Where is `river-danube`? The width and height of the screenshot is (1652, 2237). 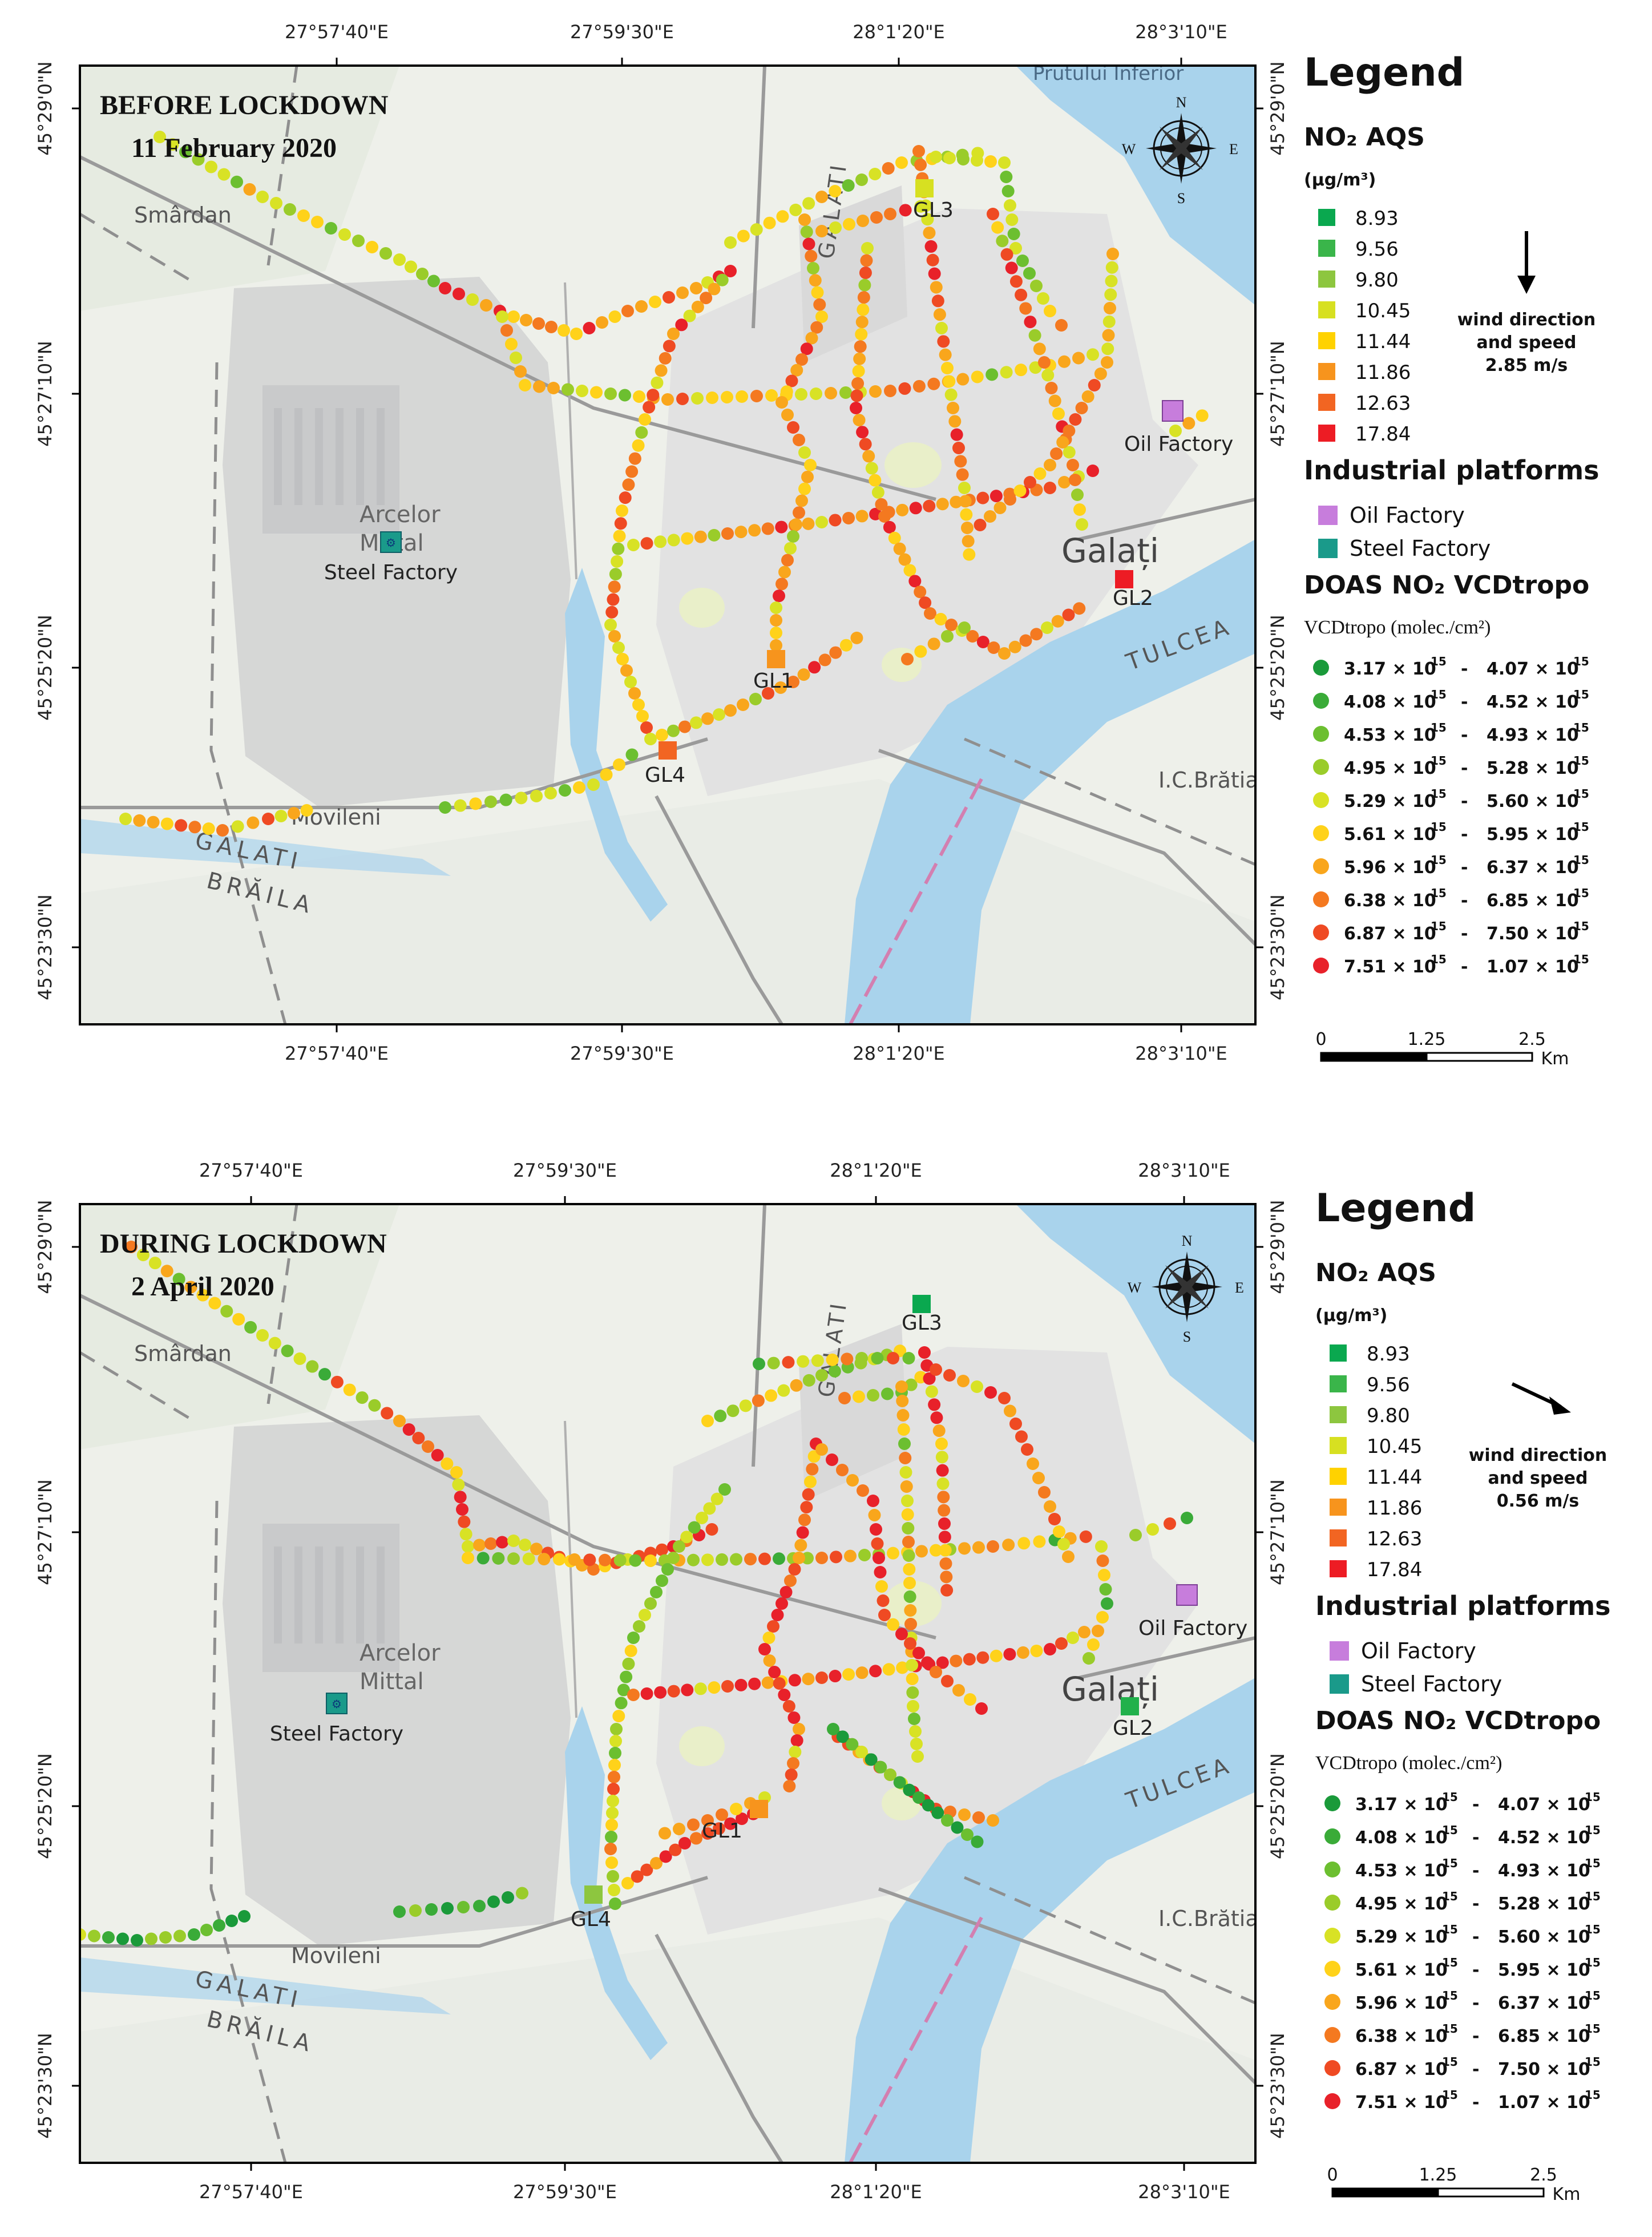 river-danube is located at coordinates (1135, 1324).